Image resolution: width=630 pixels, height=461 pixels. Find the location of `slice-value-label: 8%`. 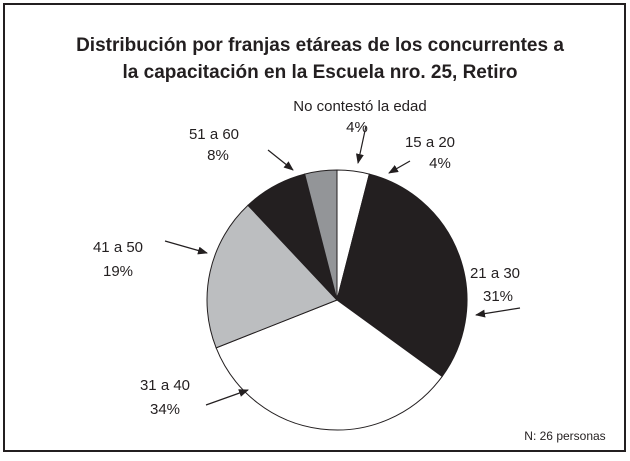

slice-value-label: 8% is located at coordinates (218, 155).